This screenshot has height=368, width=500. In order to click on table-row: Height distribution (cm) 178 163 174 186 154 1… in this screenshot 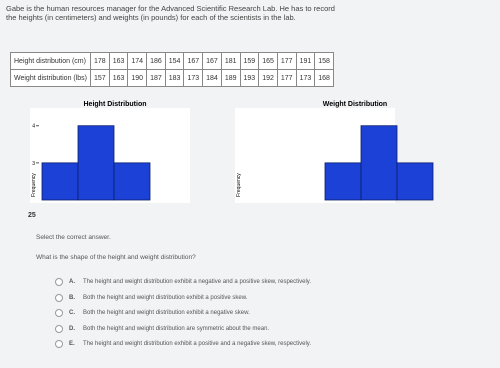, I will do `click(171, 61)`.